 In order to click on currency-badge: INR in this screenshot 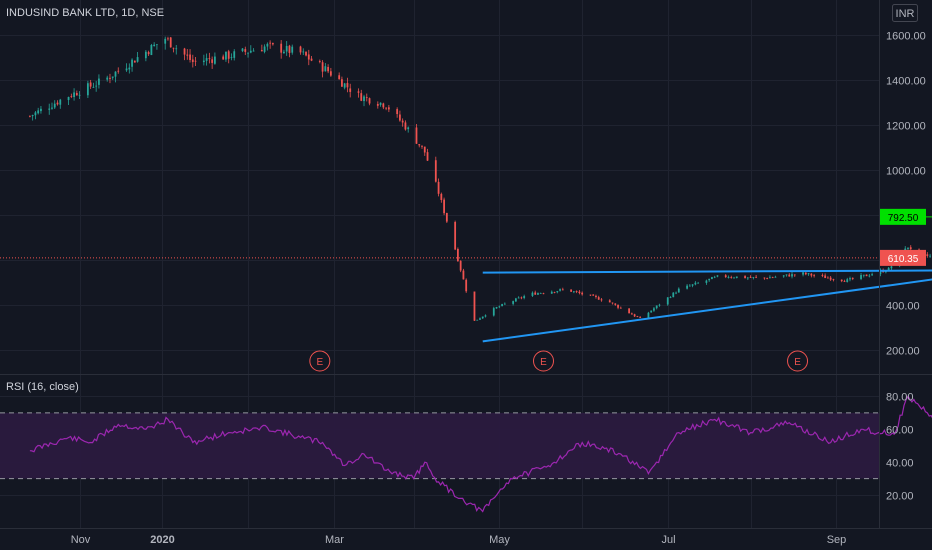, I will do `click(905, 13)`.